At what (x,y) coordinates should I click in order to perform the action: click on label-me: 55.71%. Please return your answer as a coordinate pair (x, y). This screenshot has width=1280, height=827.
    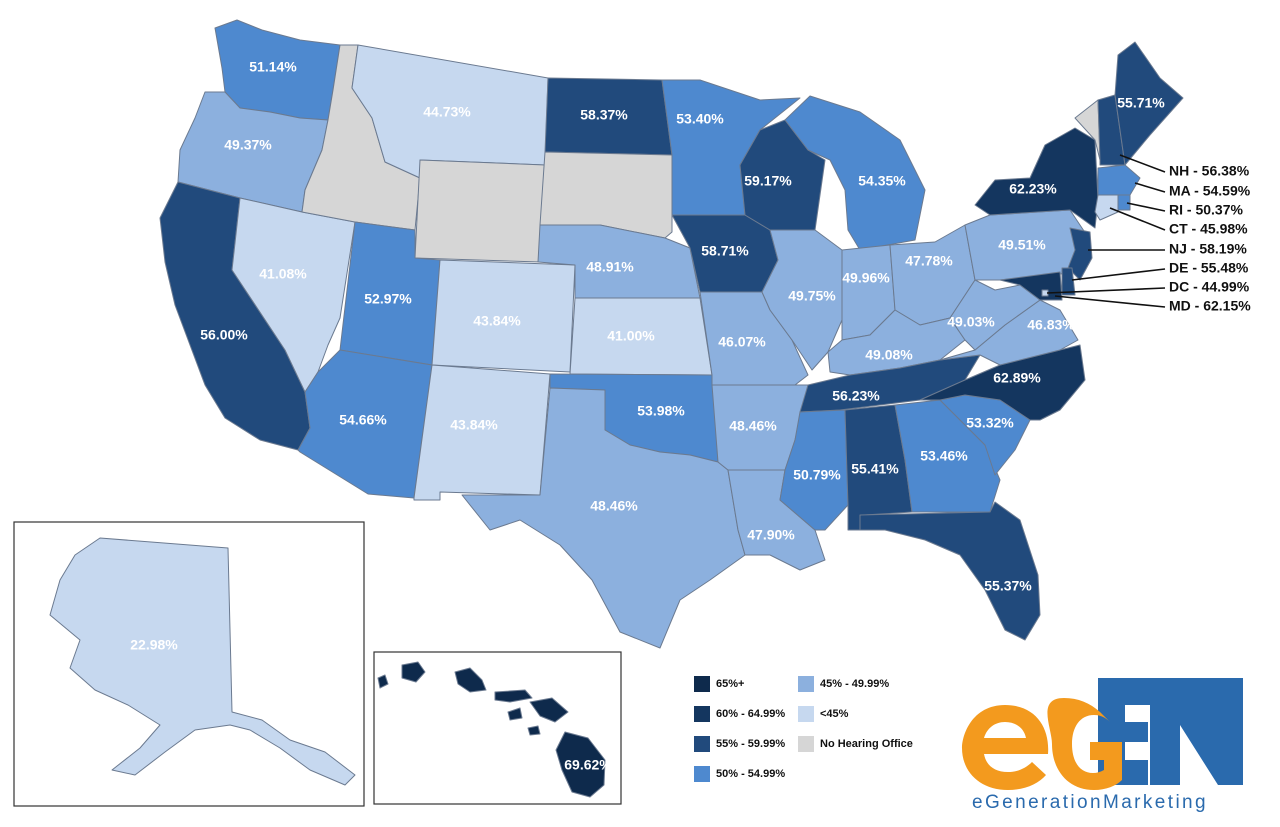
    Looking at the image, I should click on (1141, 103).